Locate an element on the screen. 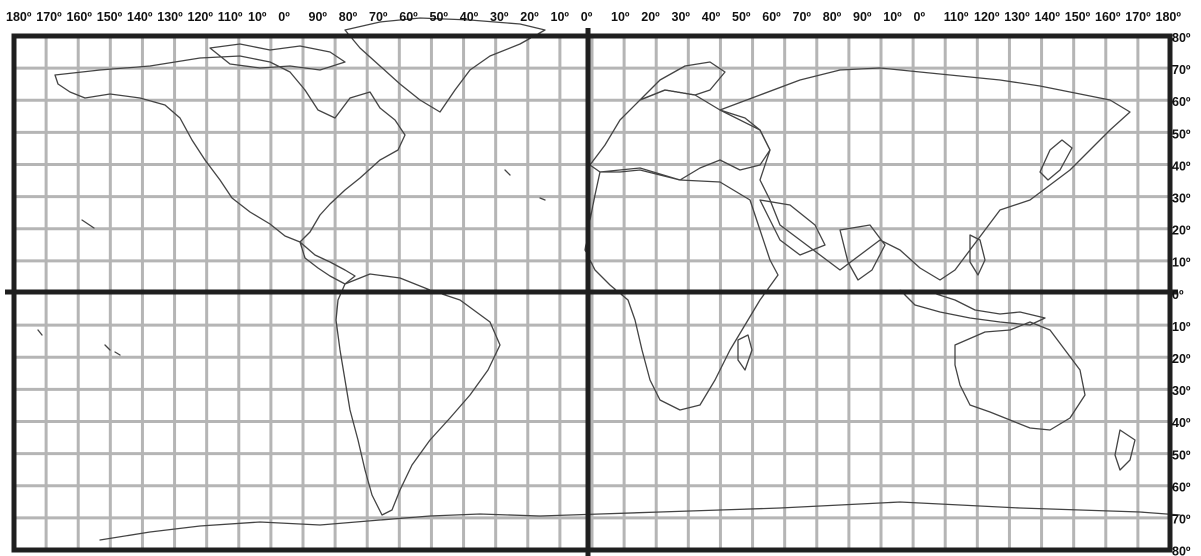 Image resolution: width=1201 pixels, height=556 pixels. coastline-central-america is located at coordinates (327, 263).